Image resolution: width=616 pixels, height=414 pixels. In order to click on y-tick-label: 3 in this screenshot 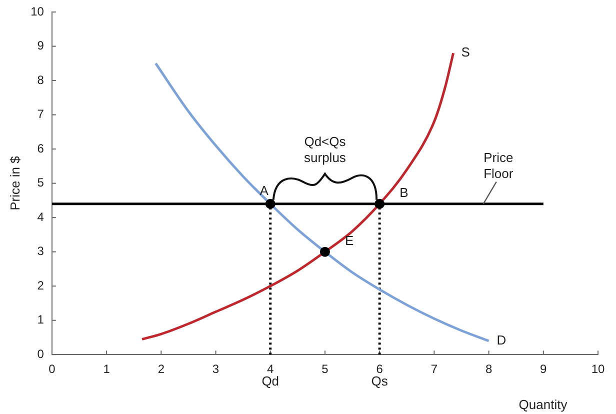, I will do `click(40, 251)`.